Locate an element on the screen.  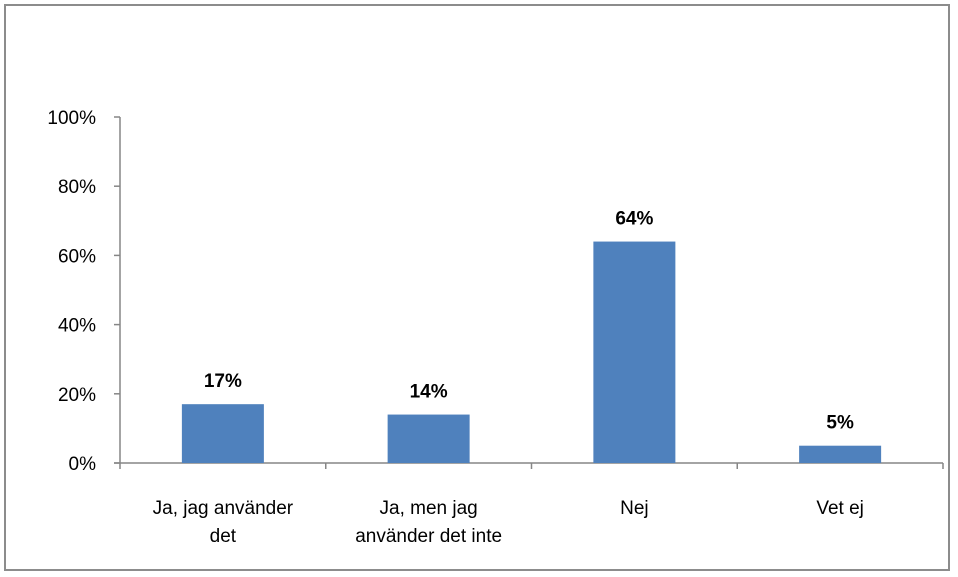
x-category-label: Vet ej is located at coordinates (840, 508).